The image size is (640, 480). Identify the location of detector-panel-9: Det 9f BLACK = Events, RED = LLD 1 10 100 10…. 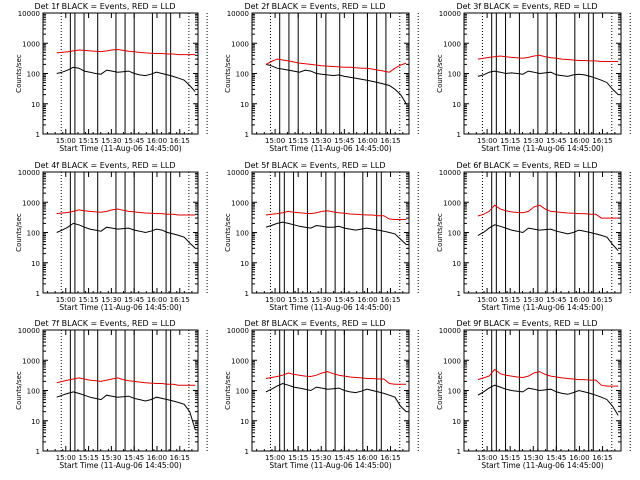
(533, 394).